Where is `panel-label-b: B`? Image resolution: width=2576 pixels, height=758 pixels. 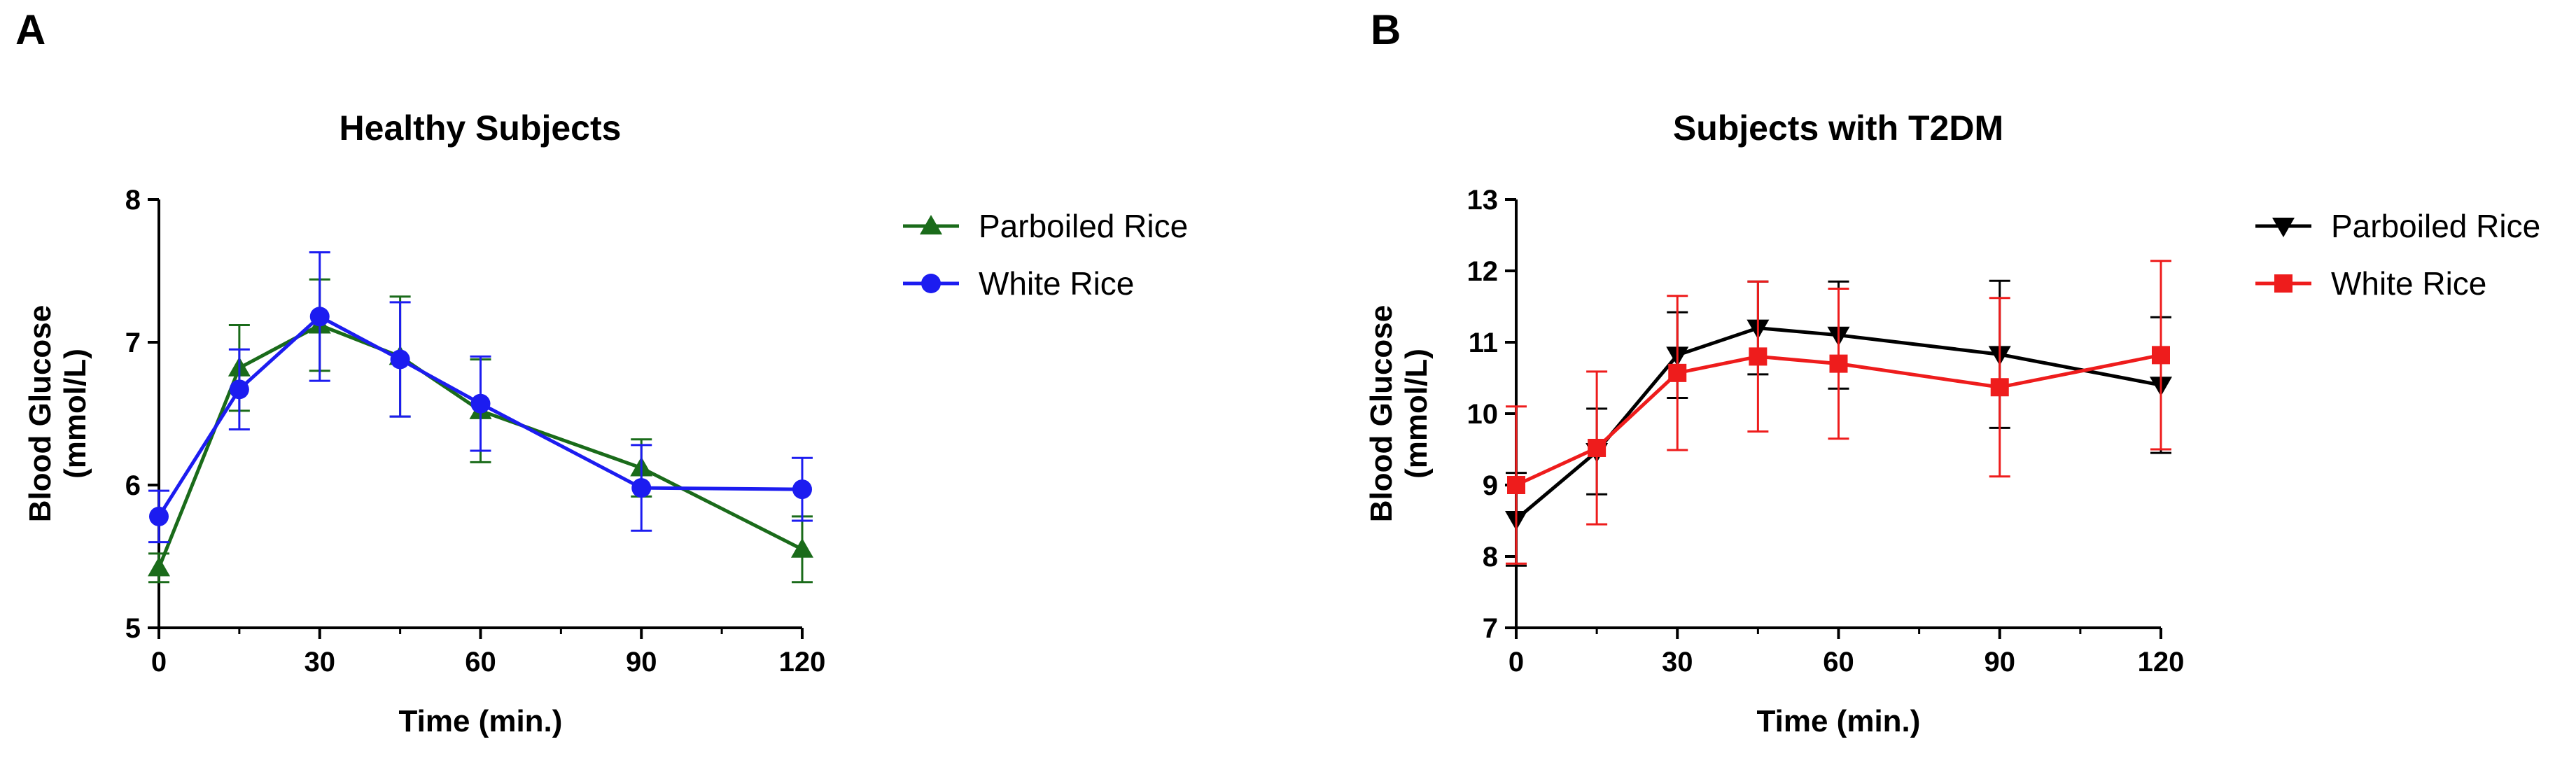
panel-label-b: B is located at coordinates (1386, 29).